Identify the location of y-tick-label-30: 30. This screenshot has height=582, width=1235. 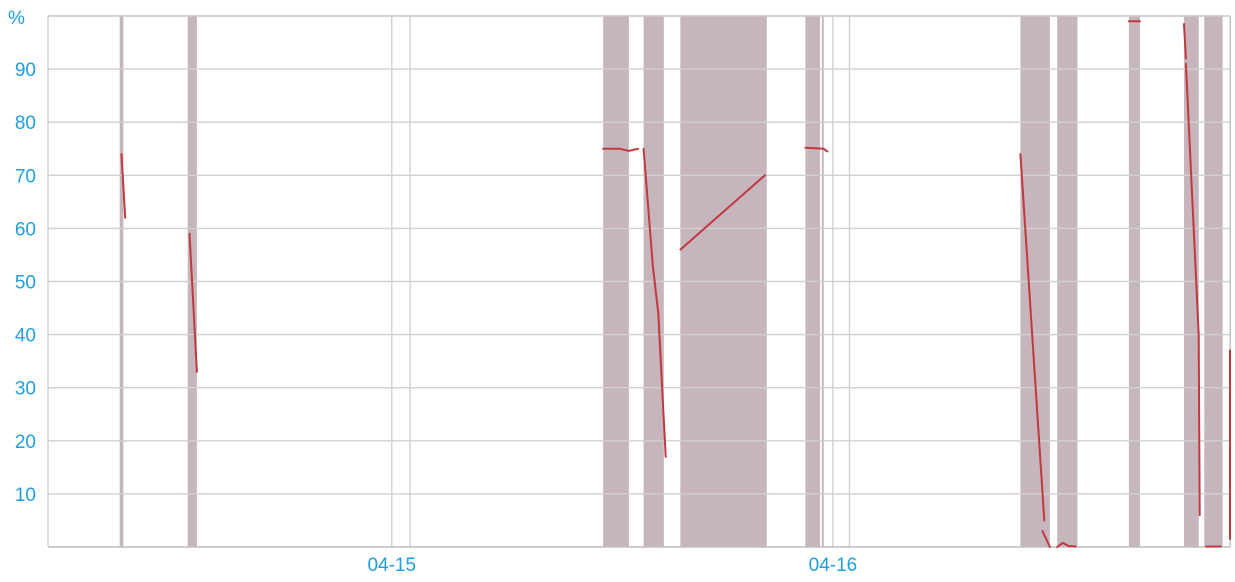
(25, 389).